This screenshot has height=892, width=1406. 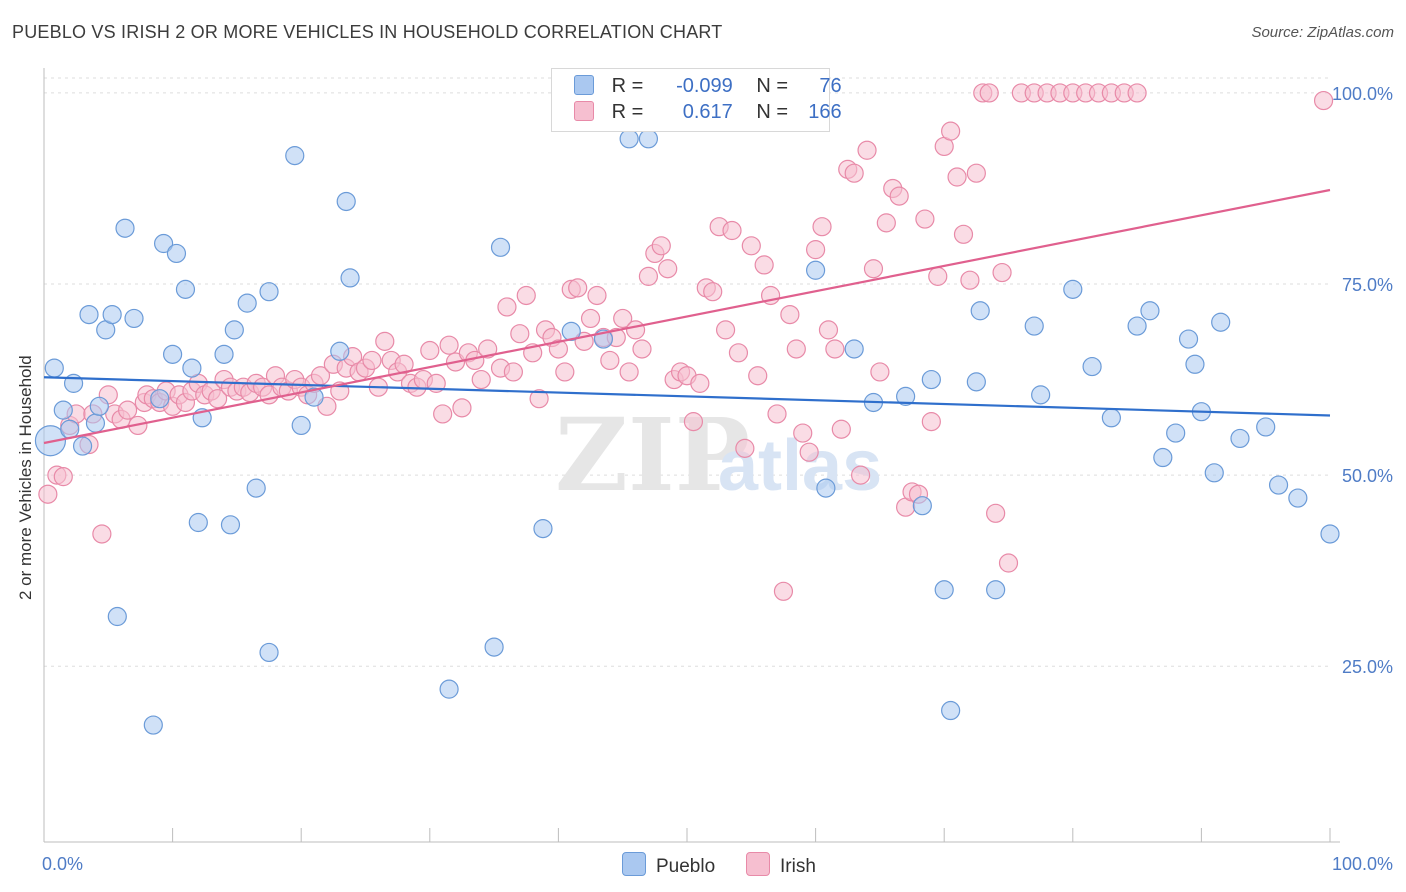 What do you see at coordinates (758, 864) in the screenshot?
I see `bottom-irish-swatch` at bounding box center [758, 864].